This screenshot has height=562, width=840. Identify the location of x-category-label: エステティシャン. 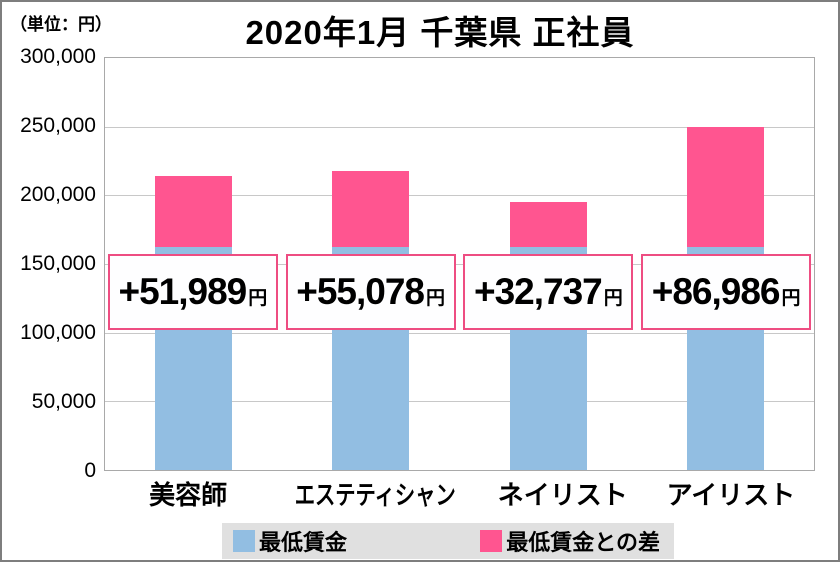
(375, 493).